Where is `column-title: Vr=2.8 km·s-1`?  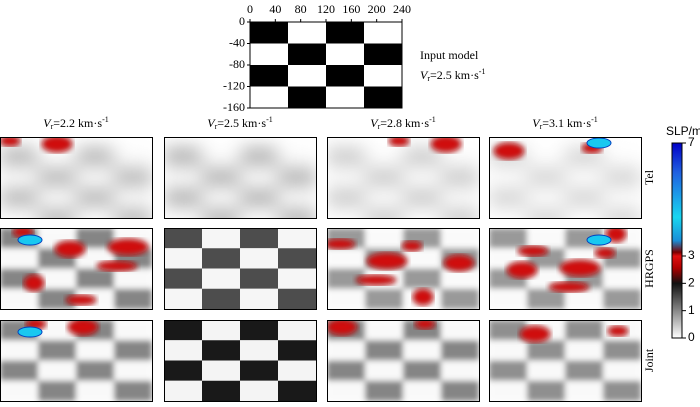
column-title: Vr=2.8 km·s-1 is located at coordinates (402, 123).